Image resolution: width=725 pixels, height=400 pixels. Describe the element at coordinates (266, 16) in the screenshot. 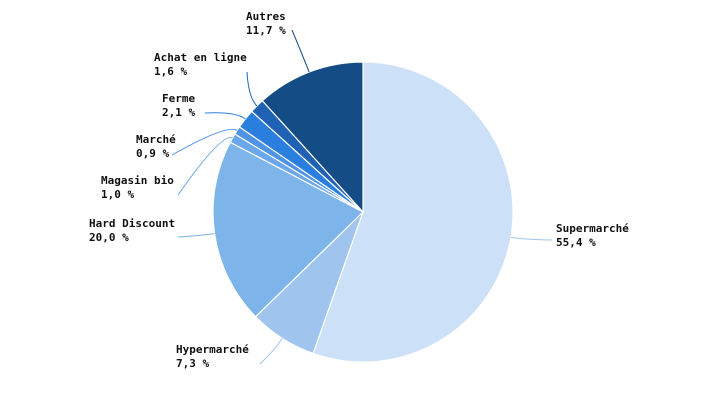

I see `slice-label: Autres` at that location.